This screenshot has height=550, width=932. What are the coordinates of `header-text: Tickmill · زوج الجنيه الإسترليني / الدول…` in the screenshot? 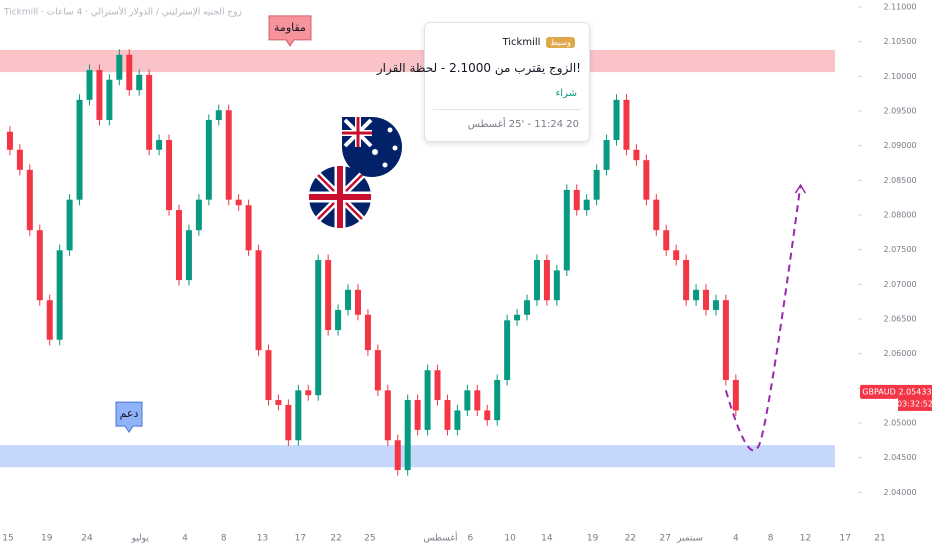 It's located at (122, 12).